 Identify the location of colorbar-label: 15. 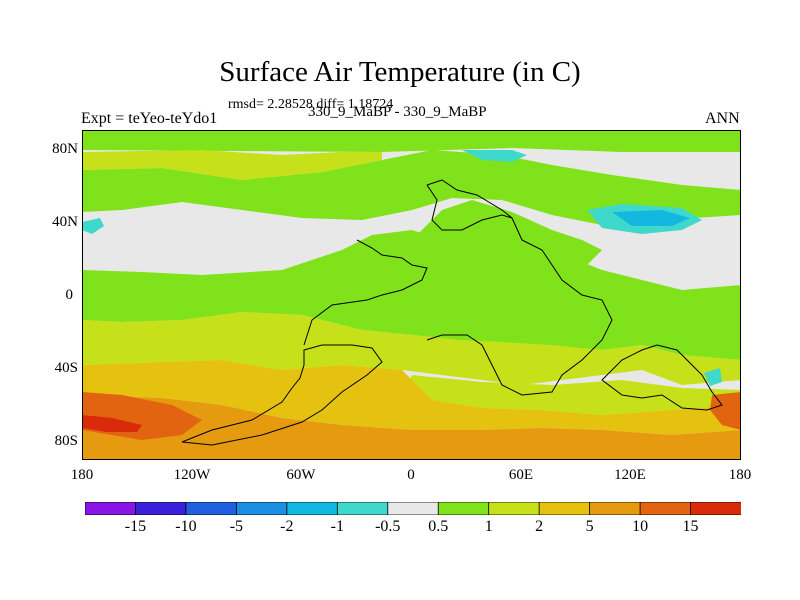
(690, 526).